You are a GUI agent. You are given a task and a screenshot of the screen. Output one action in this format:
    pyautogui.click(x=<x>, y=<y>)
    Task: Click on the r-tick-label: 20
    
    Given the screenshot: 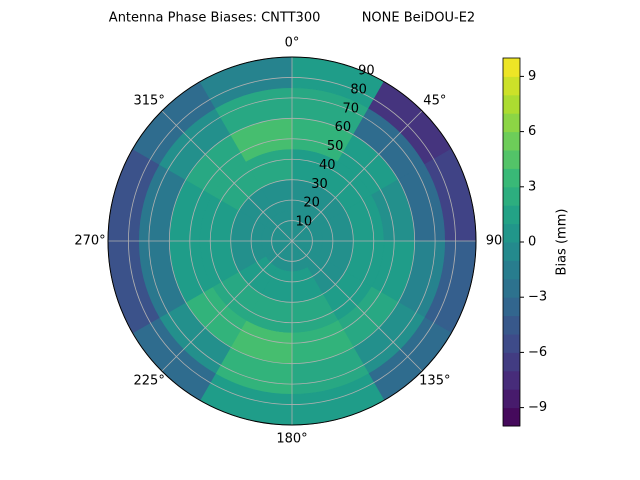 What is the action you would take?
    pyautogui.click(x=311, y=203)
    